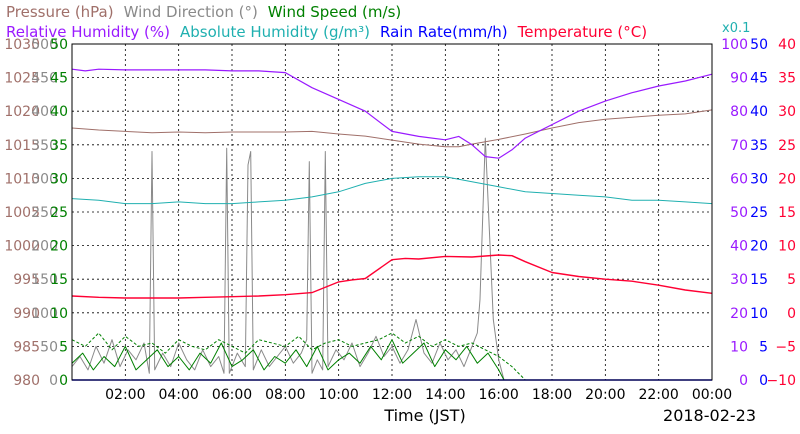 The height and width of the screenshot is (434, 800). What do you see at coordinates (53, 381) in the screenshot?
I see `y-tick-label-wind-direction: 0` at bounding box center [53, 381].